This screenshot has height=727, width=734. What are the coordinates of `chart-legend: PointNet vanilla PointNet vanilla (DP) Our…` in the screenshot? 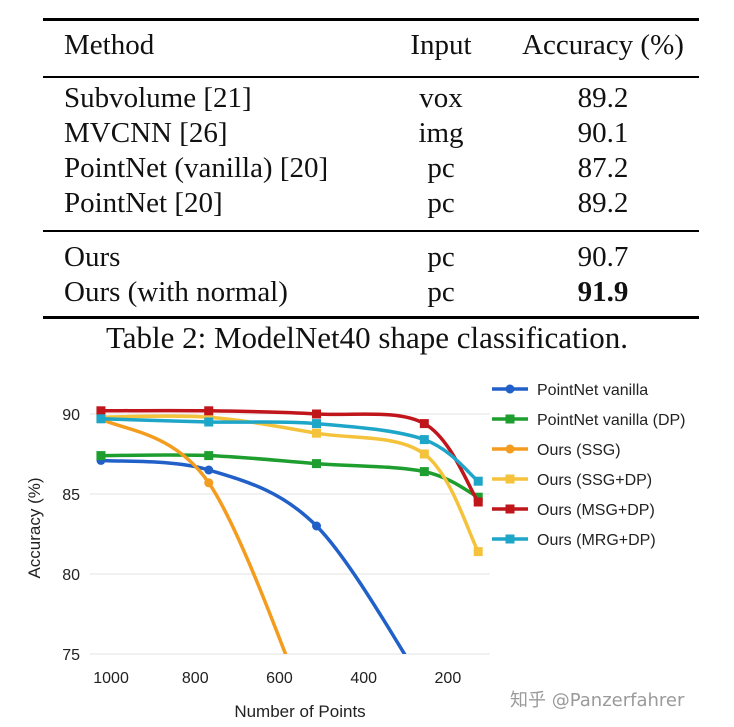 It's located at (589, 465).